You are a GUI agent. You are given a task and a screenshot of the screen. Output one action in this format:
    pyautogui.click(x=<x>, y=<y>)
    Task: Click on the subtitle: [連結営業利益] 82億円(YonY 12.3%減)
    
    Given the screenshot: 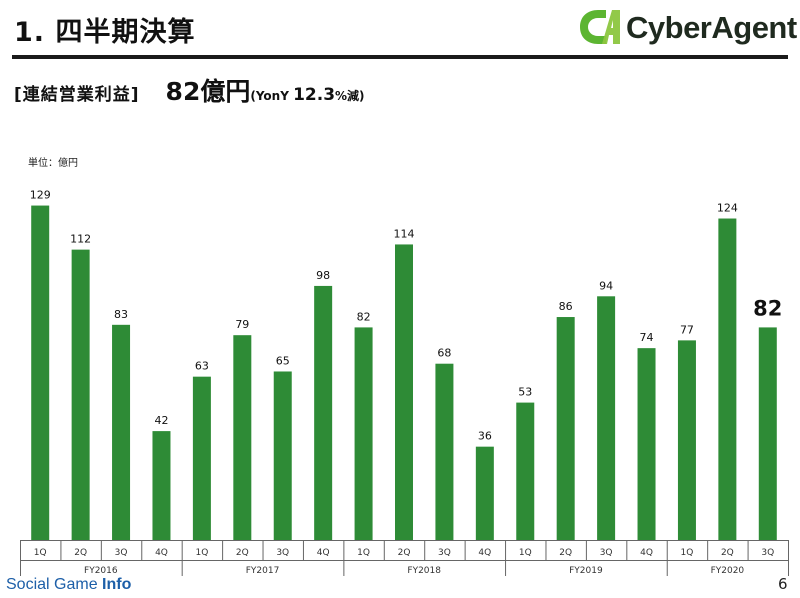 What is the action you would take?
    pyautogui.click(x=189, y=90)
    